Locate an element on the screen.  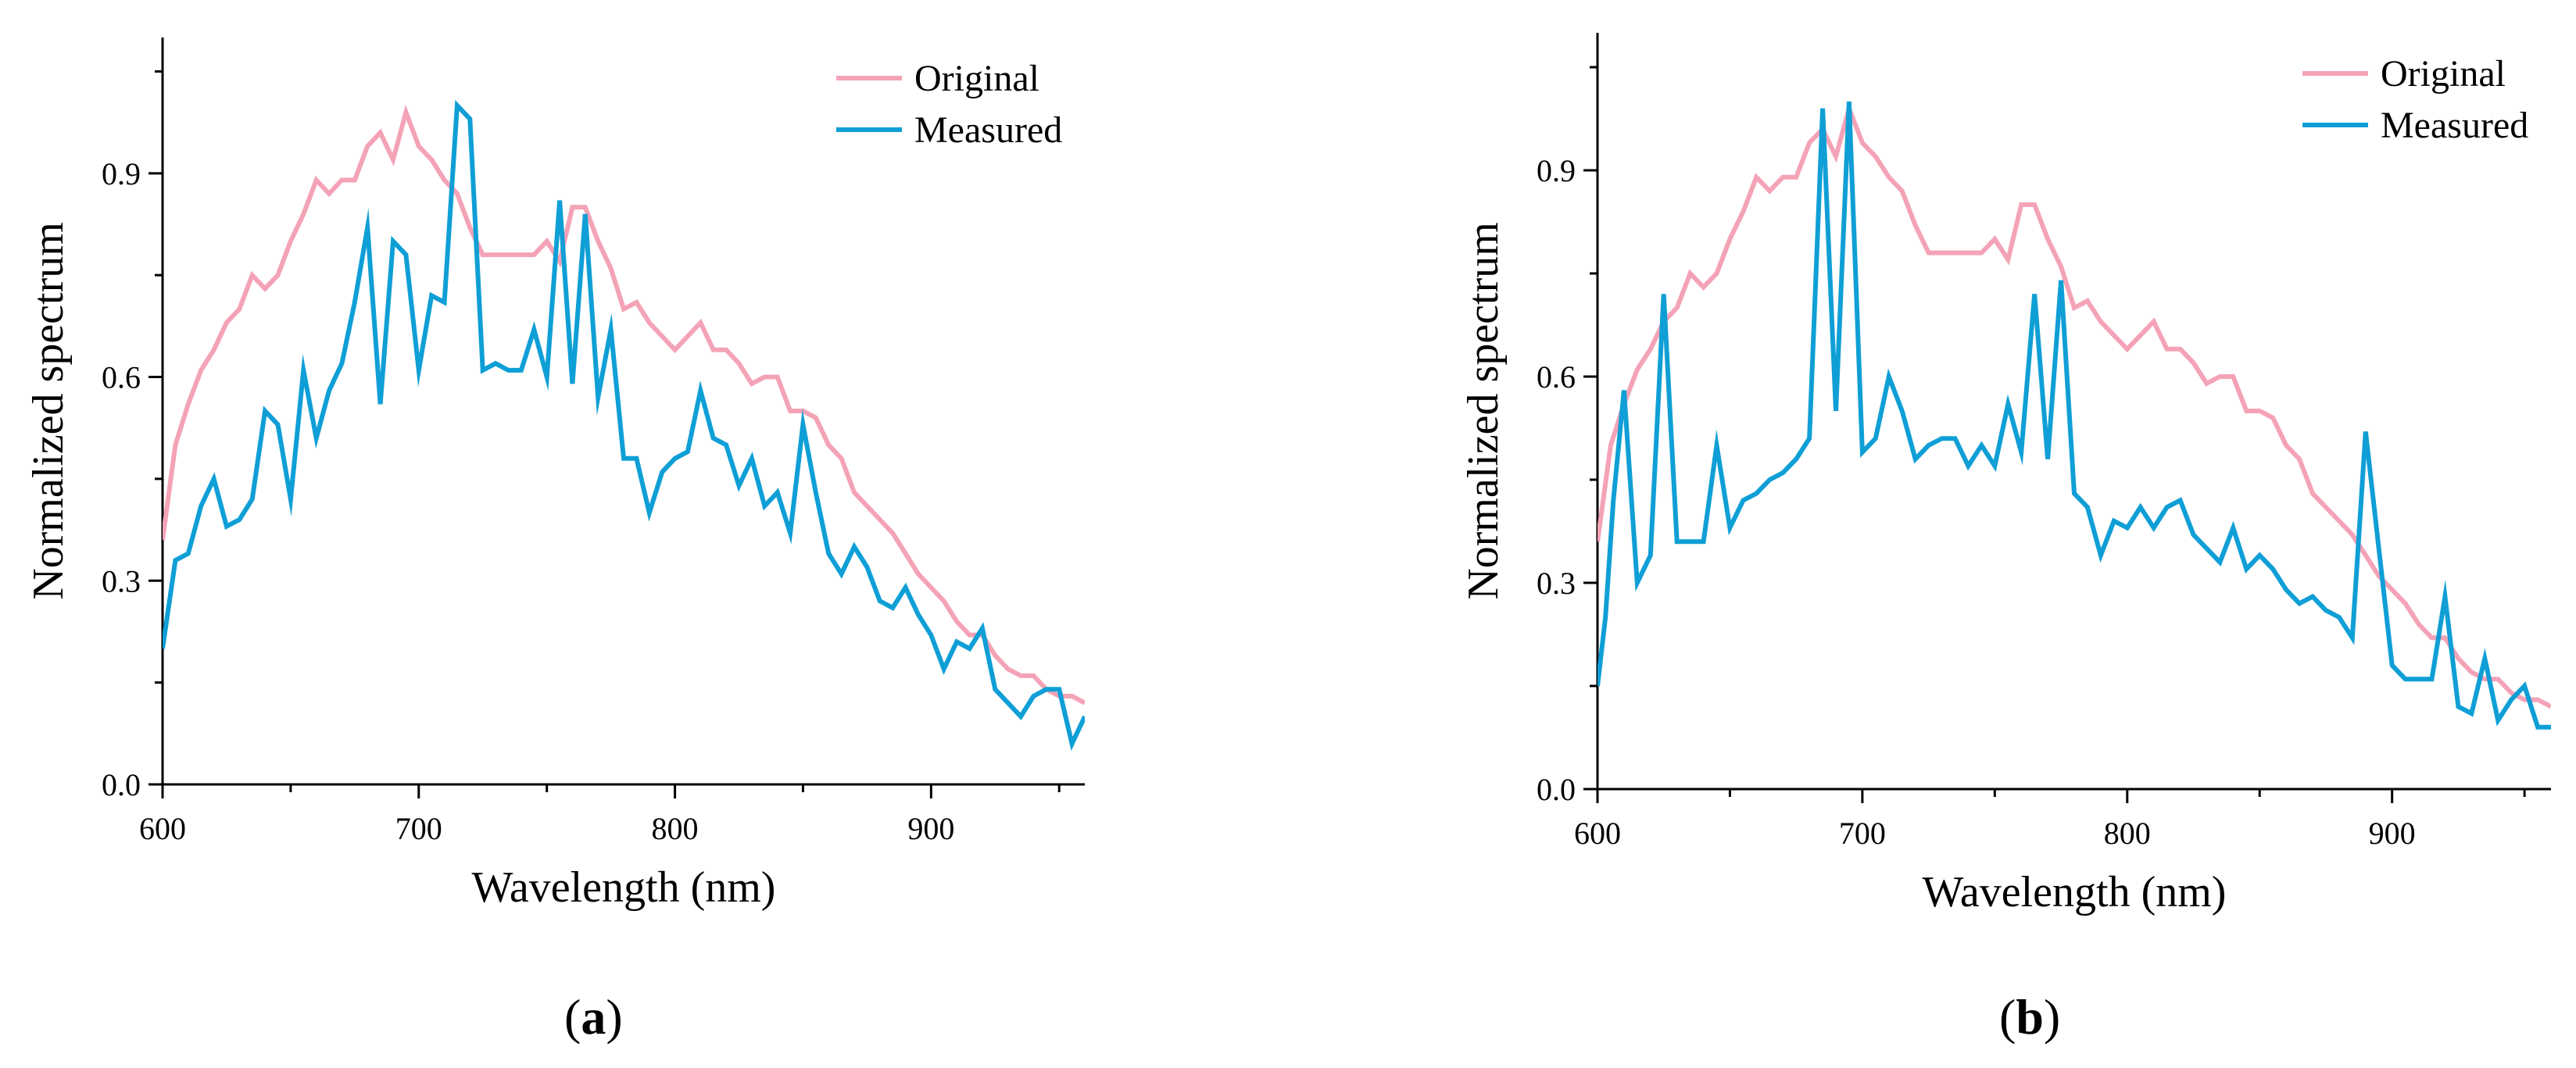
caption-a-letter: a is located at coordinates (593, 1017).